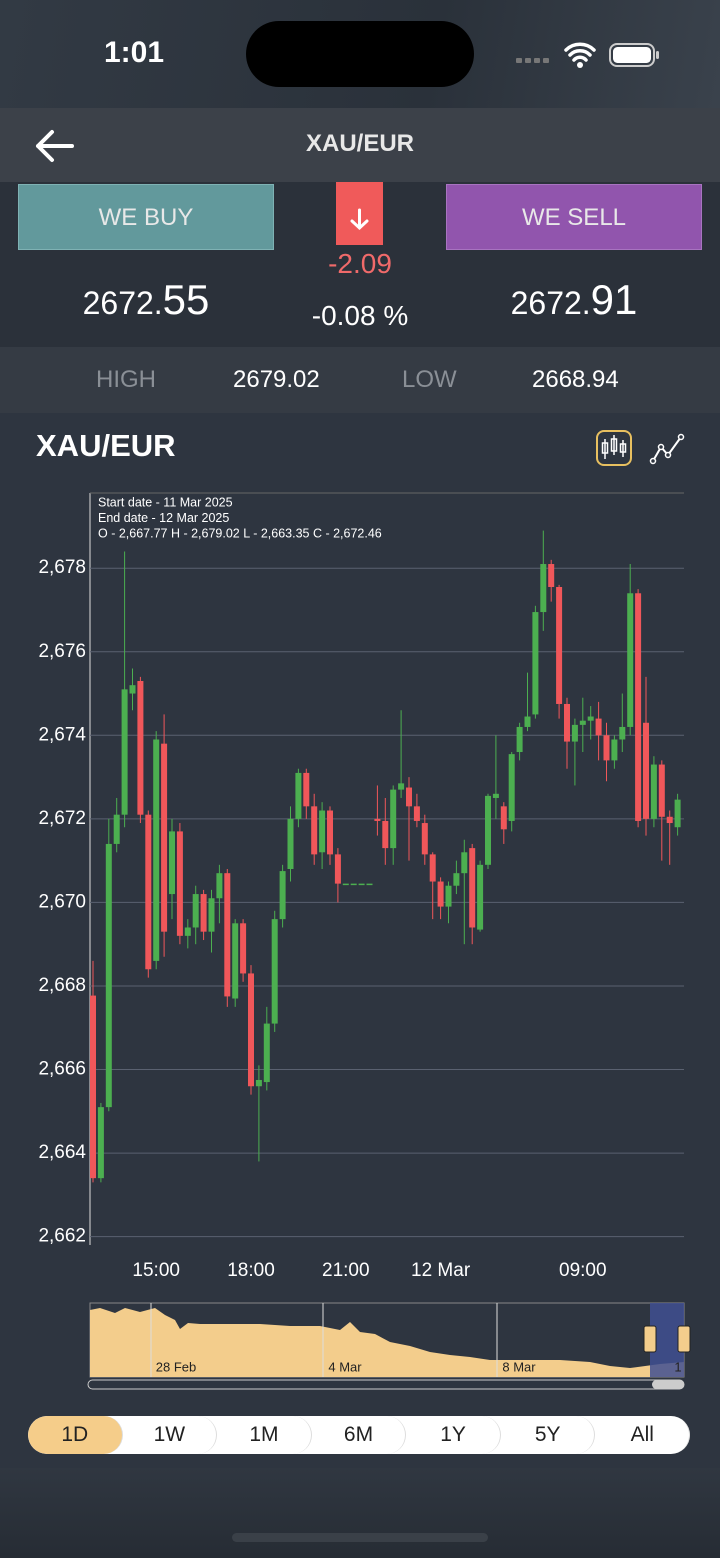  Describe the element at coordinates (62, 901) in the screenshot. I see `y-tick-label: 2,670` at that location.